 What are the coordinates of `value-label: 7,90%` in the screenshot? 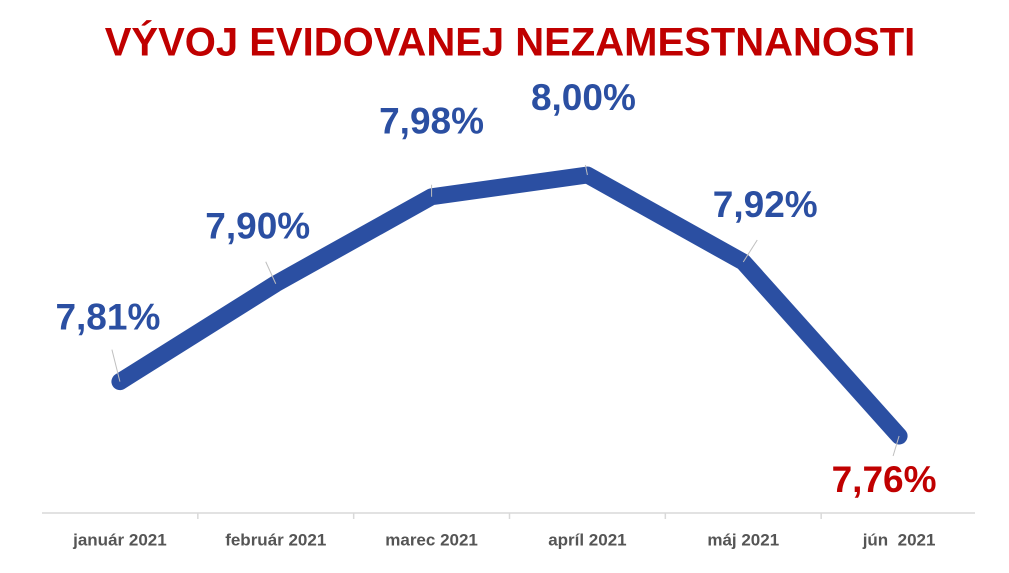 It's located at (257, 226).